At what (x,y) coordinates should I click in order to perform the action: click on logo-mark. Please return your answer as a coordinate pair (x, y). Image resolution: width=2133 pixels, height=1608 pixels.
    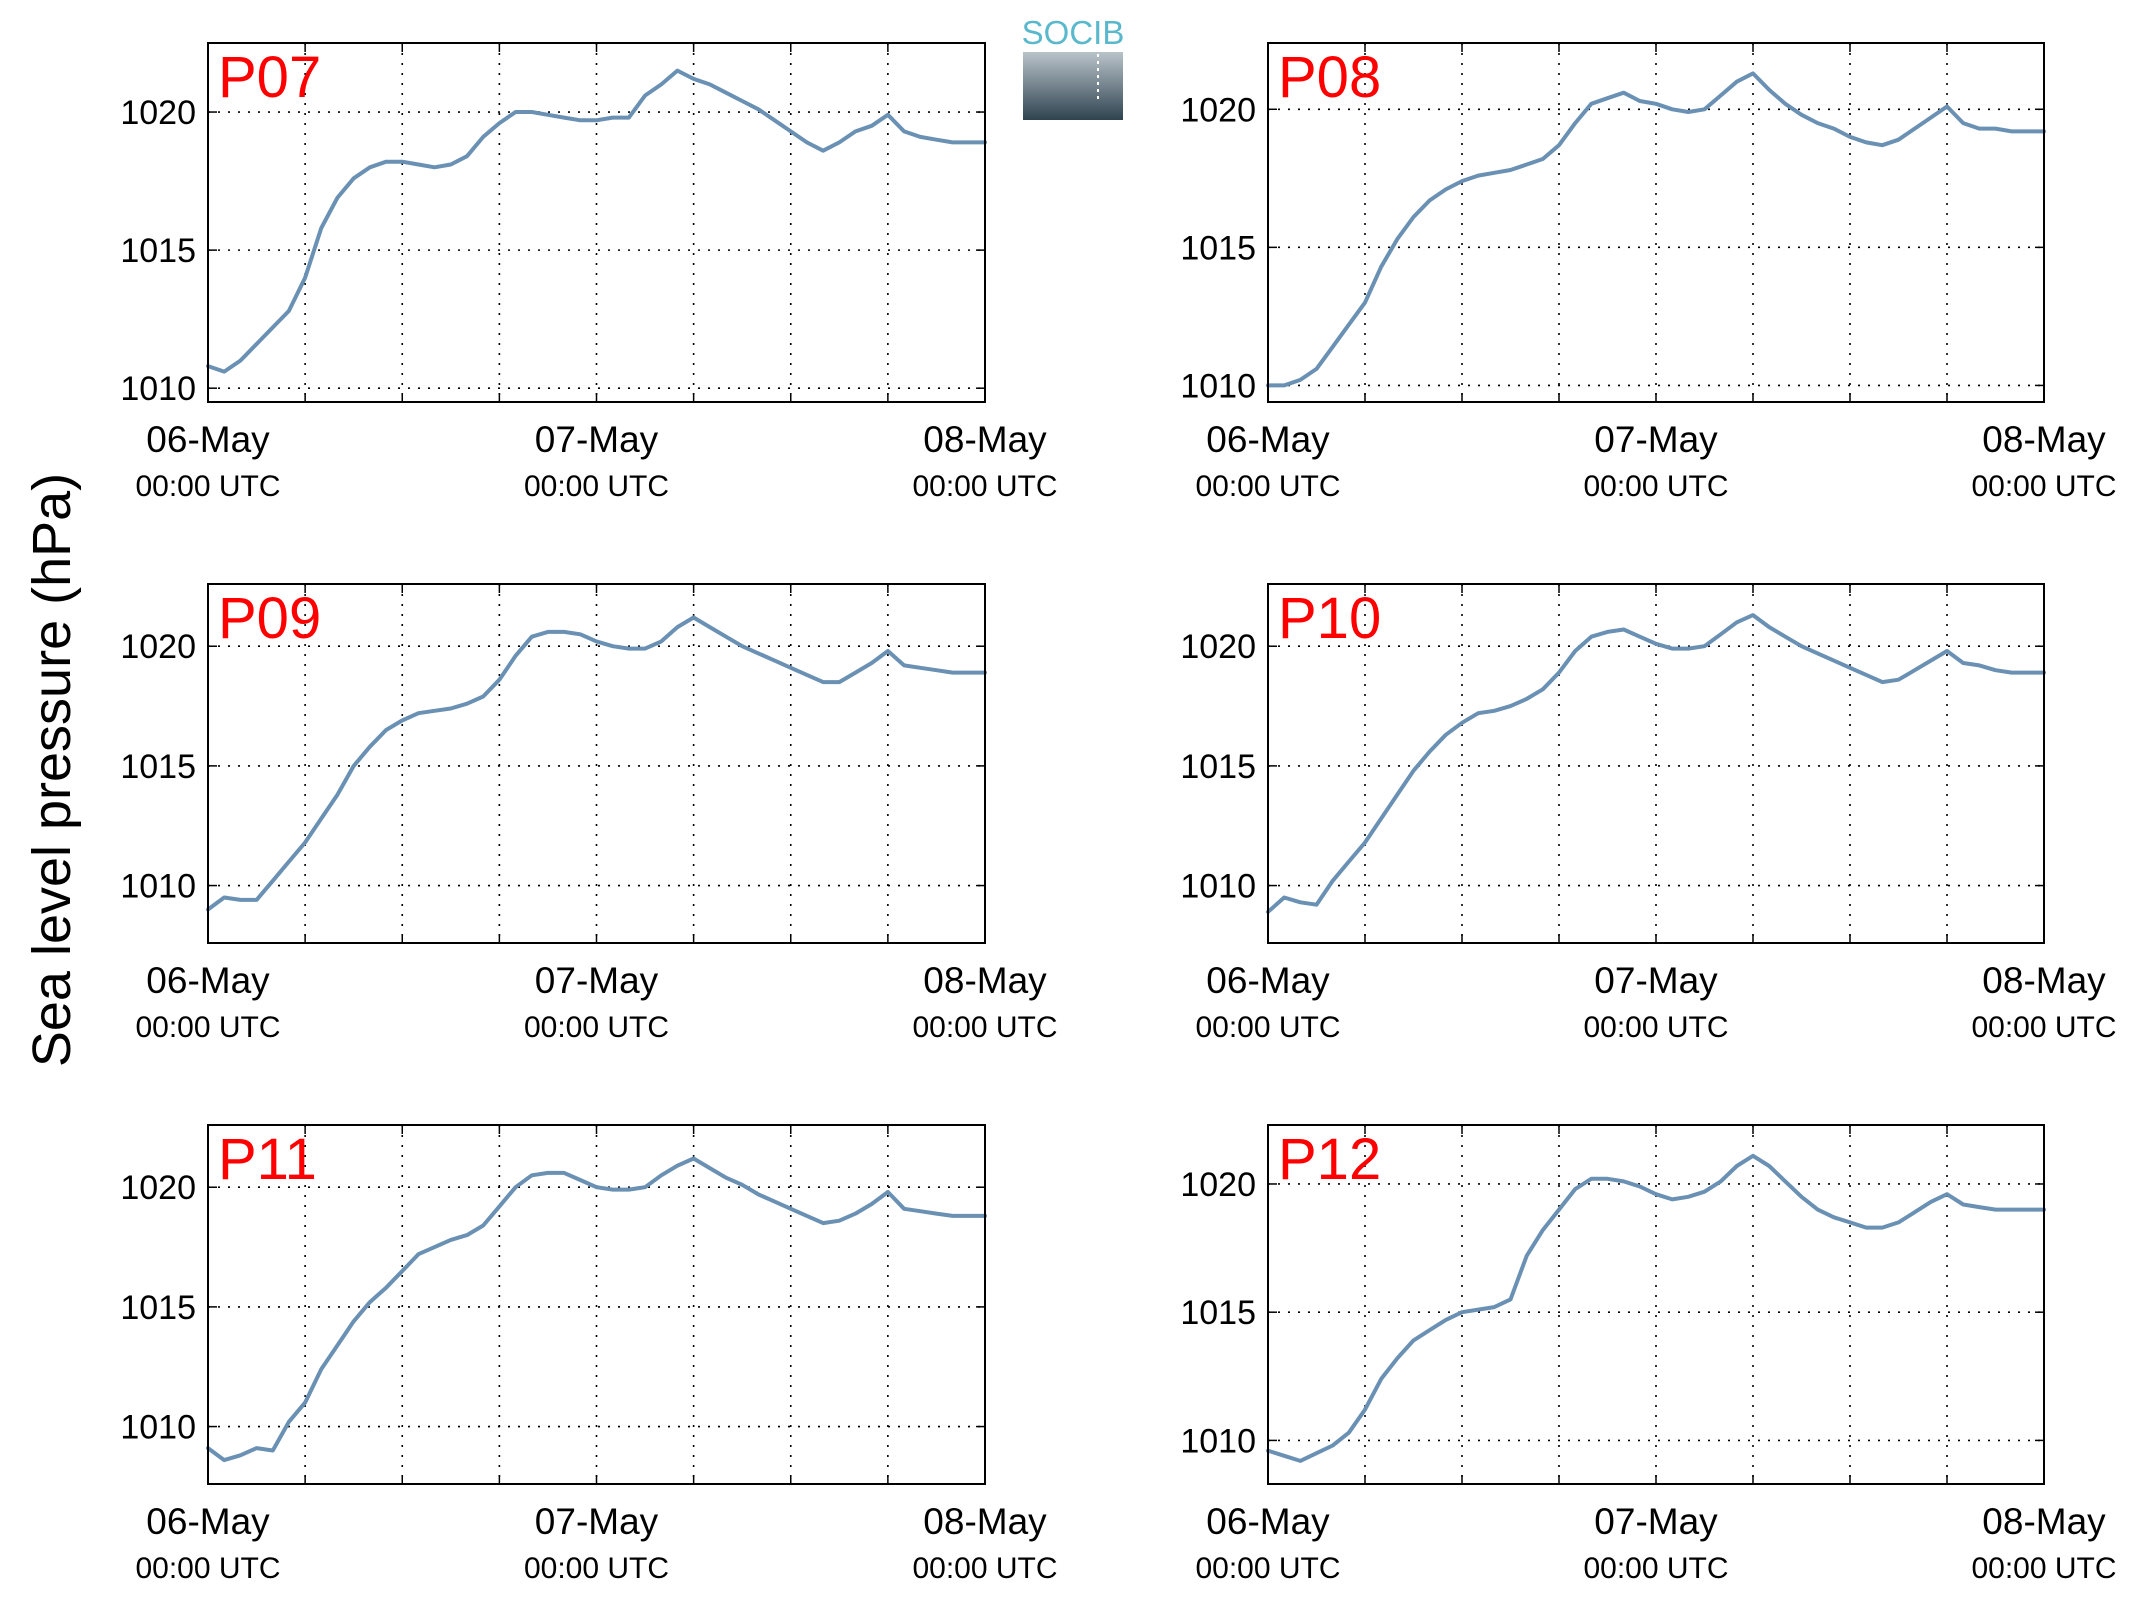
    Looking at the image, I should click on (1073, 86).